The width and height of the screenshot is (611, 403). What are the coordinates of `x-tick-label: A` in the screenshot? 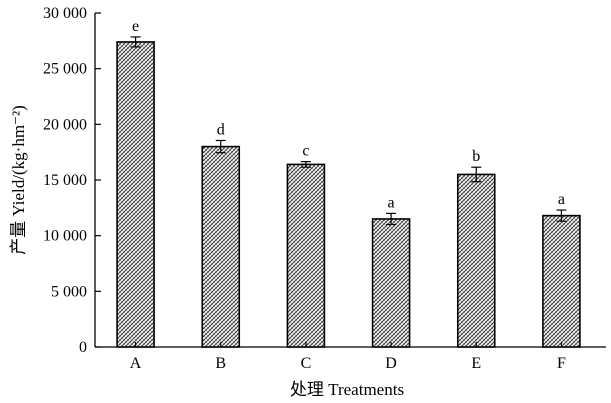 It's located at (136, 363).